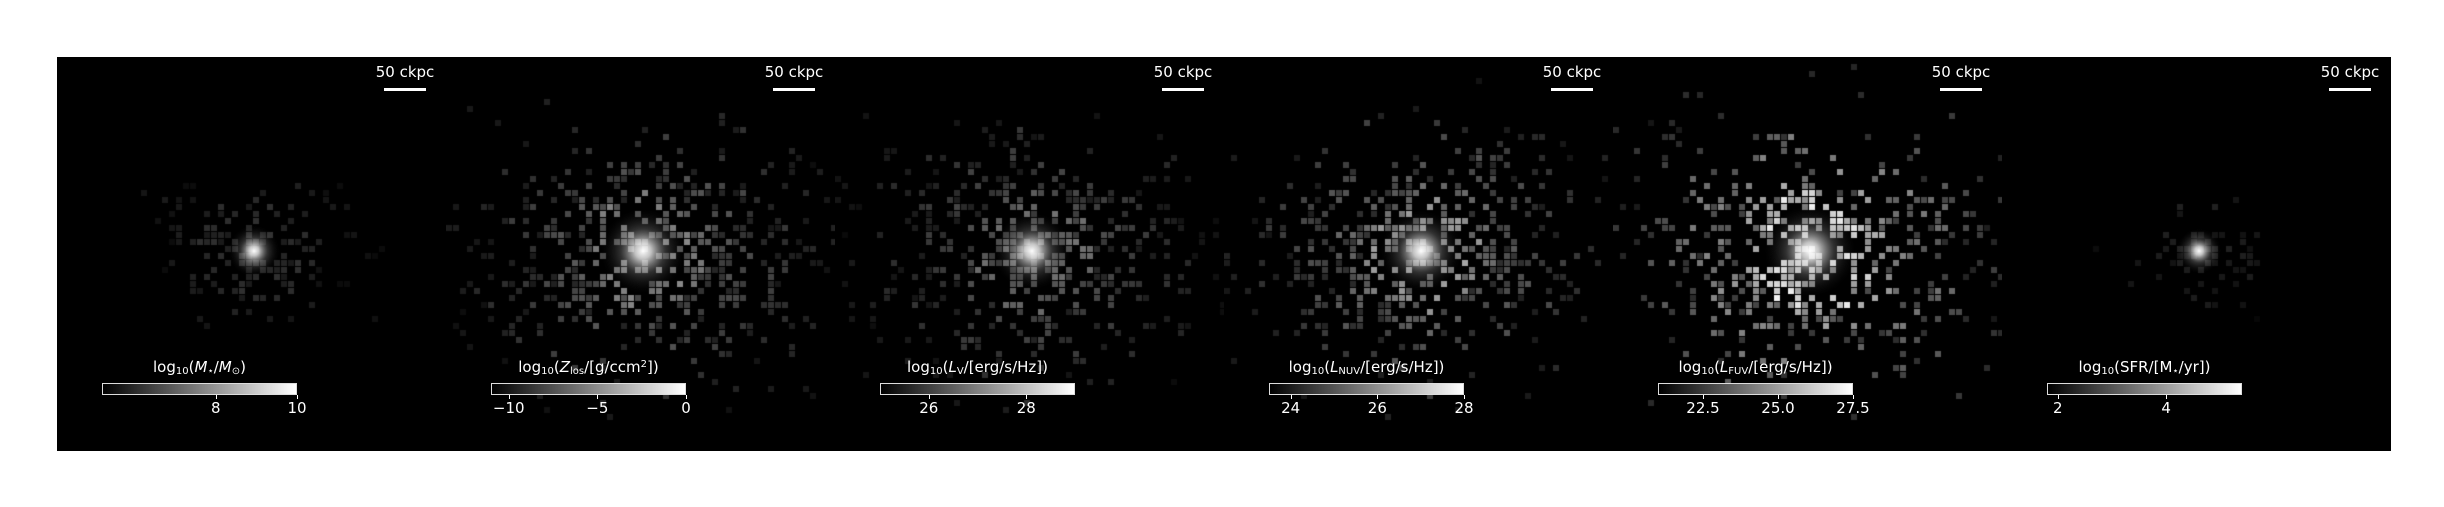 This screenshot has width=2444, height=507. What do you see at coordinates (1778, 408) in the screenshot?
I see `colorbar-tick-label: 25.0` at bounding box center [1778, 408].